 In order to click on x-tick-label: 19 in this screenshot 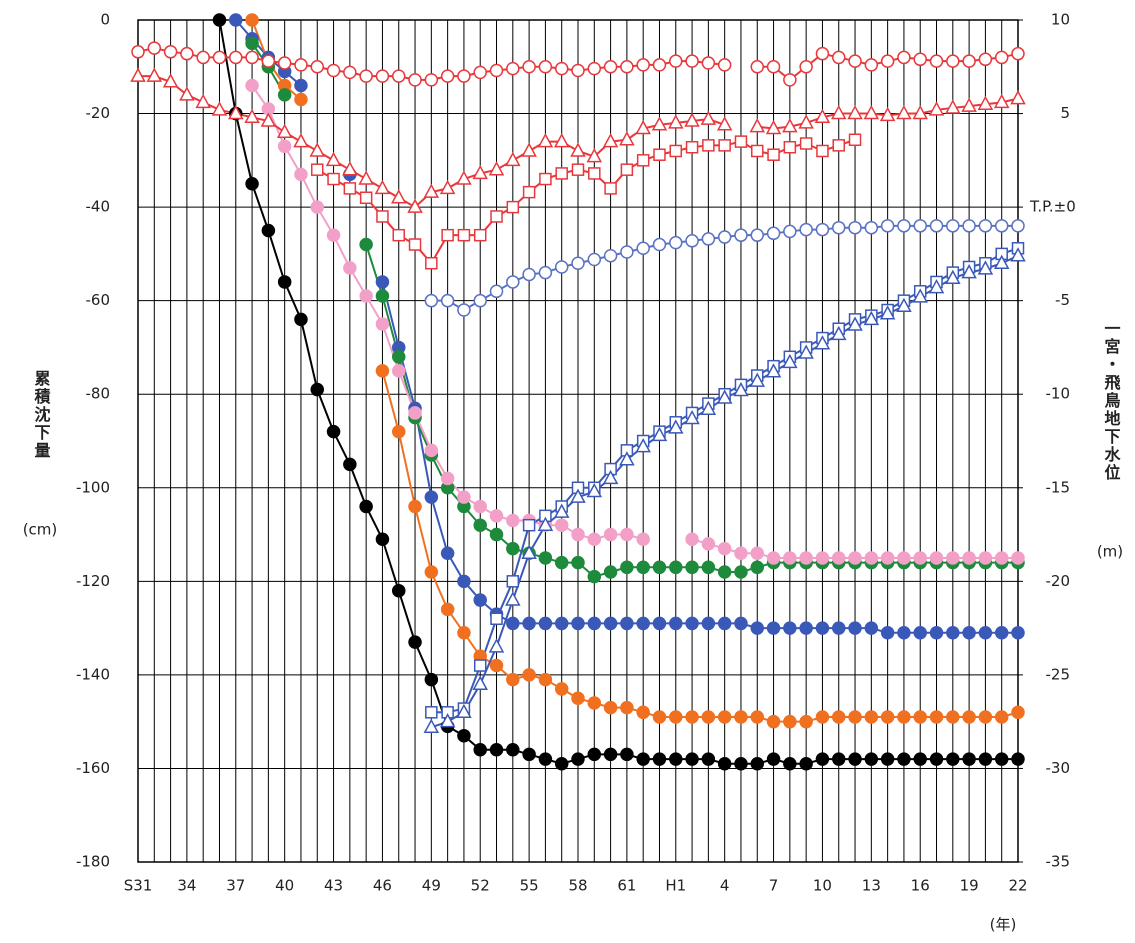, I will do `click(969, 886)`.